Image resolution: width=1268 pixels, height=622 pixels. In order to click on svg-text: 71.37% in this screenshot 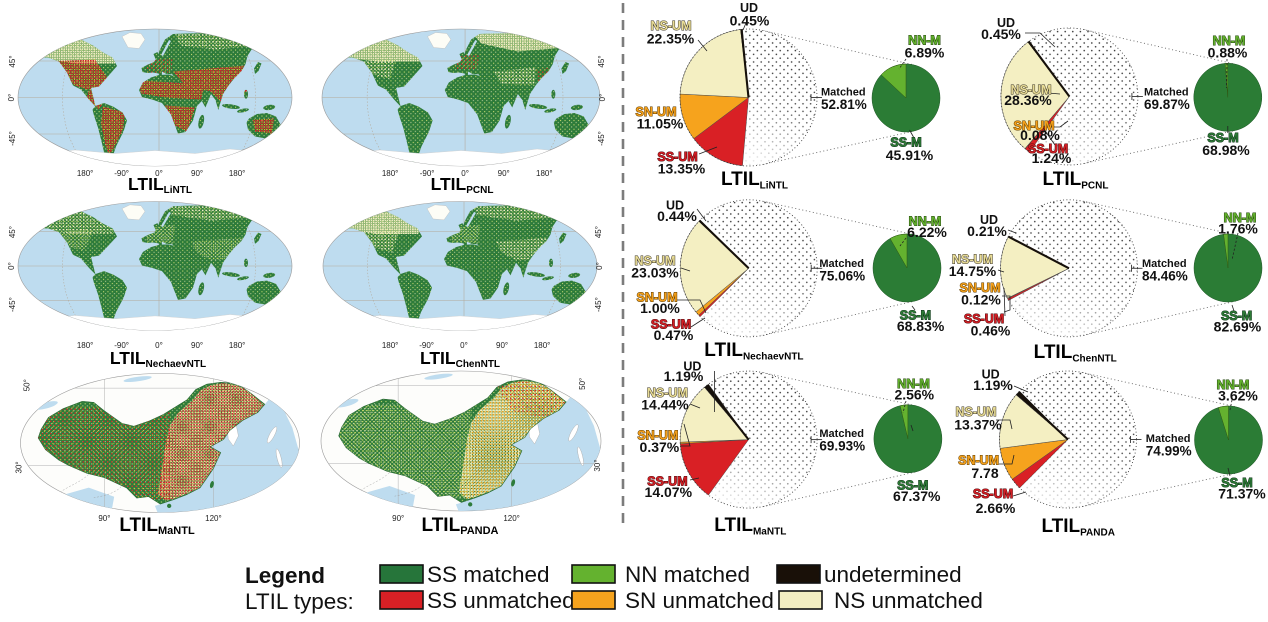, I will do `click(1242, 494)`.